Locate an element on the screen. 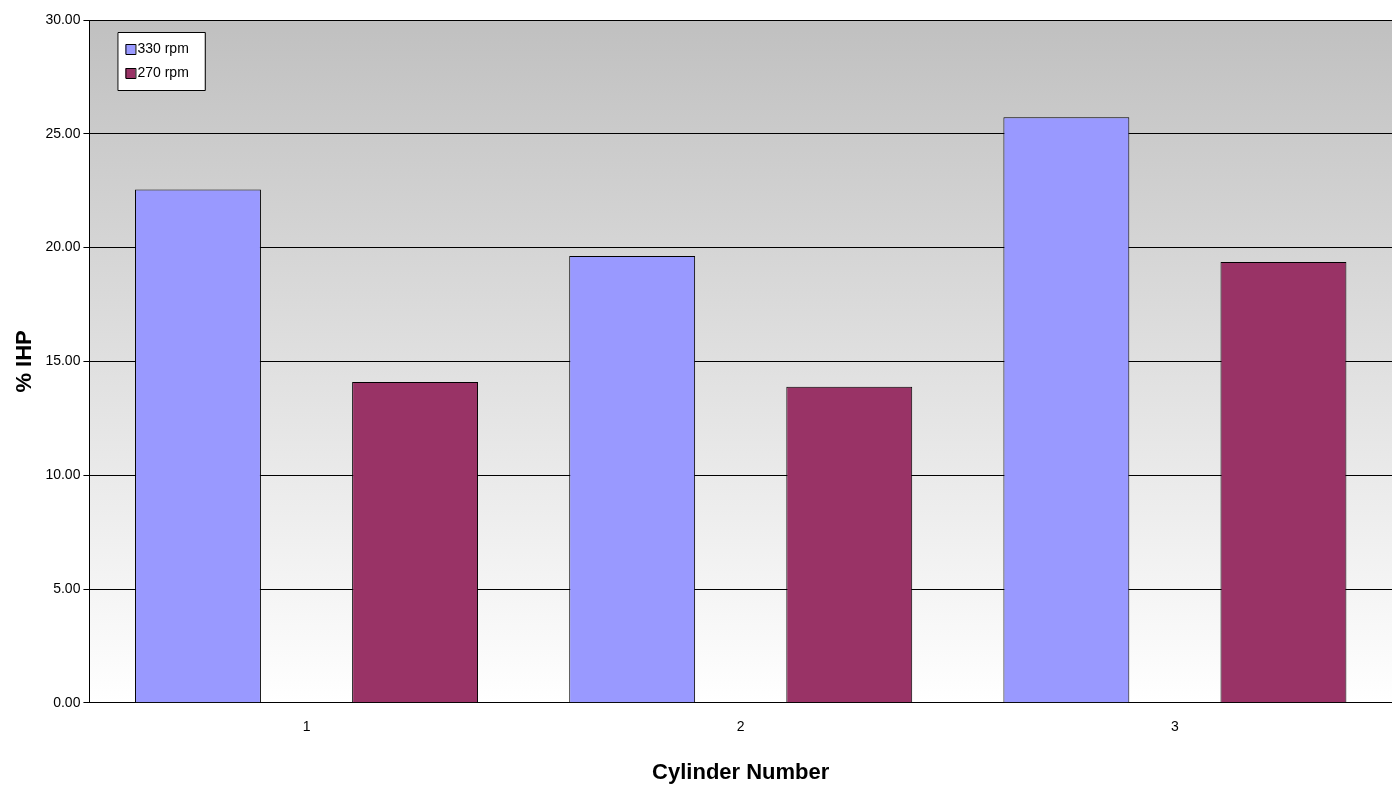  y-tick-label: 5.00 is located at coordinates (67, 587).